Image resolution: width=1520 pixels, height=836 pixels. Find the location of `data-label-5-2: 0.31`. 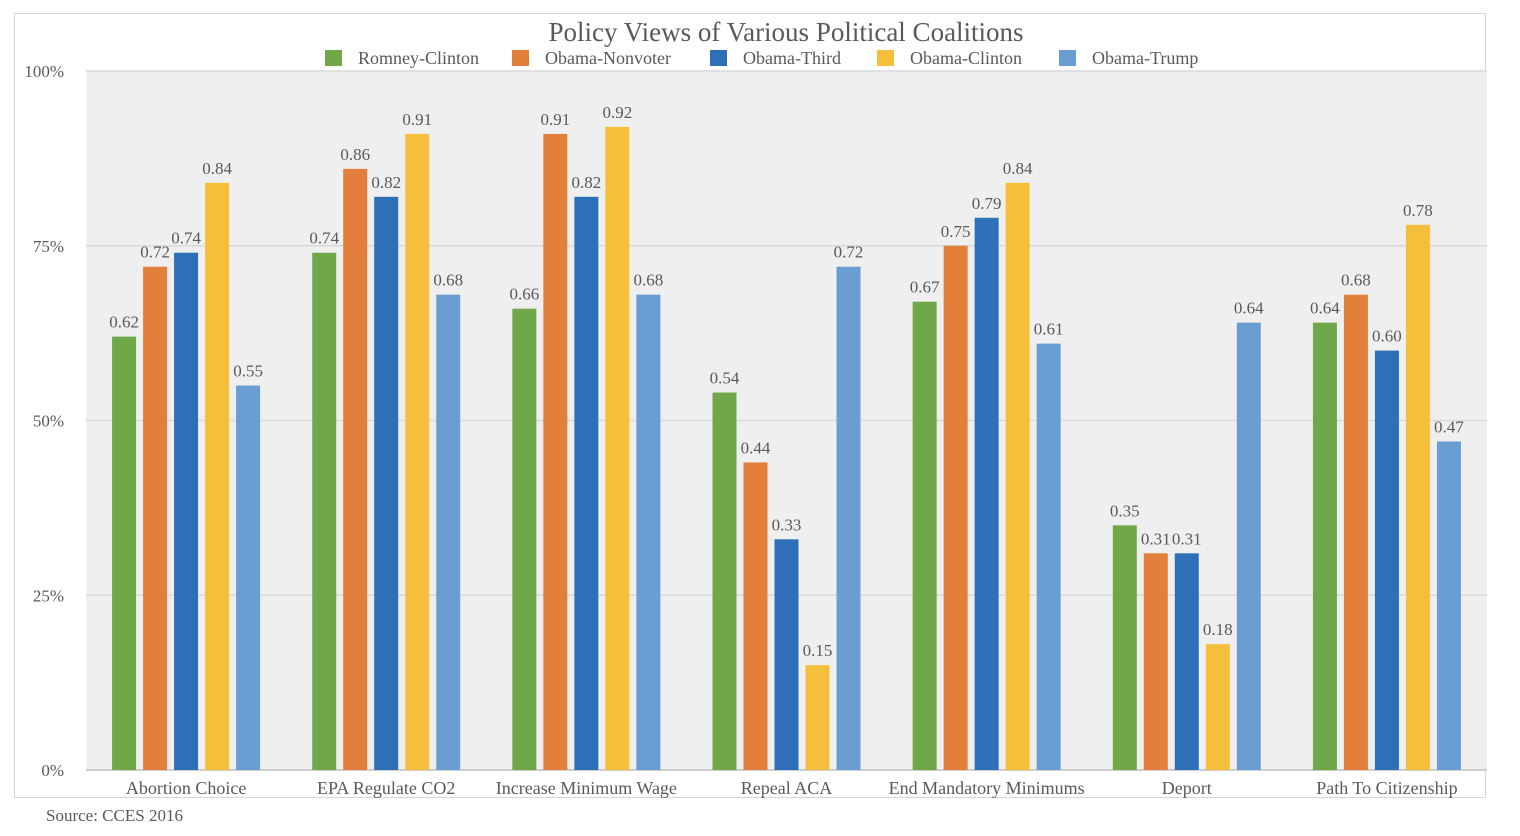

data-label-5-2: 0.31 is located at coordinates (1187, 538).